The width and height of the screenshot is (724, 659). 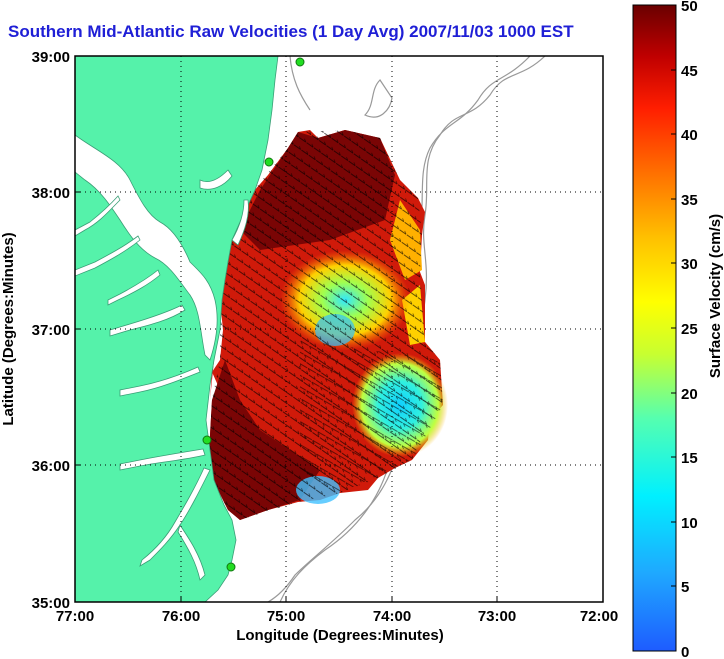 I want to click on x-axis-label: Longitude (Degrees:Minutes), so click(x=340, y=635).